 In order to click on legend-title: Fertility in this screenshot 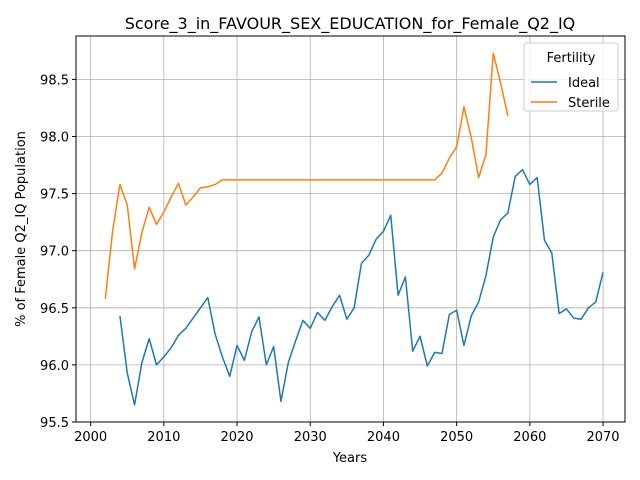, I will do `click(571, 58)`.